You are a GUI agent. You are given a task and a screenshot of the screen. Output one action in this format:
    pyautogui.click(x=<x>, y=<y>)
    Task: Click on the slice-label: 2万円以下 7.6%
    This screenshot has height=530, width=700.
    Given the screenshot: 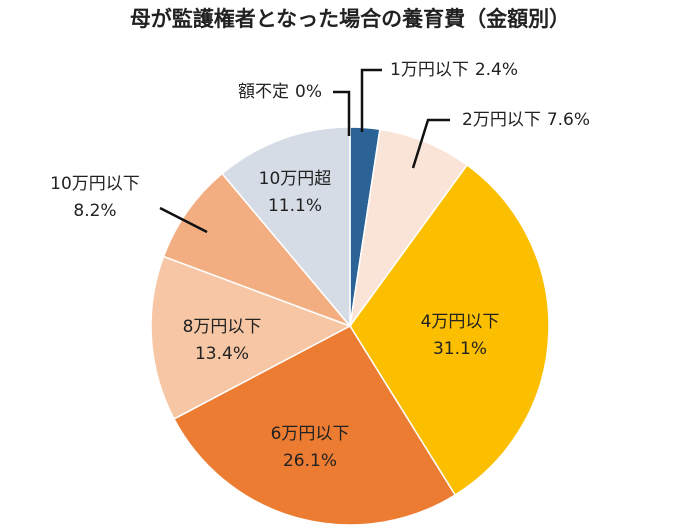 What is the action you would take?
    pyautogui.click(x=526, y=120)
    